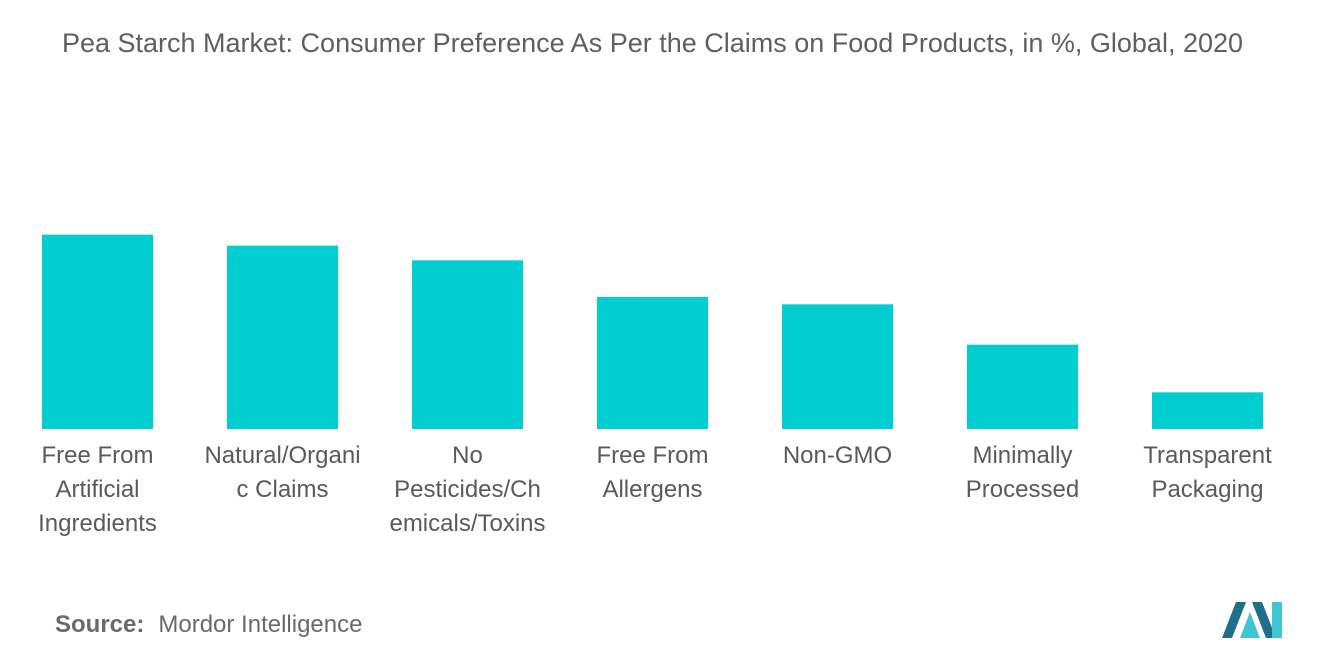 The width and height of the screenshot is (1320, 665). What do you see at coordinates (97, 489) in the screenshot?
I see `category-label-1: Free From Artificial Ingredients` at bounding box center [97, 489].